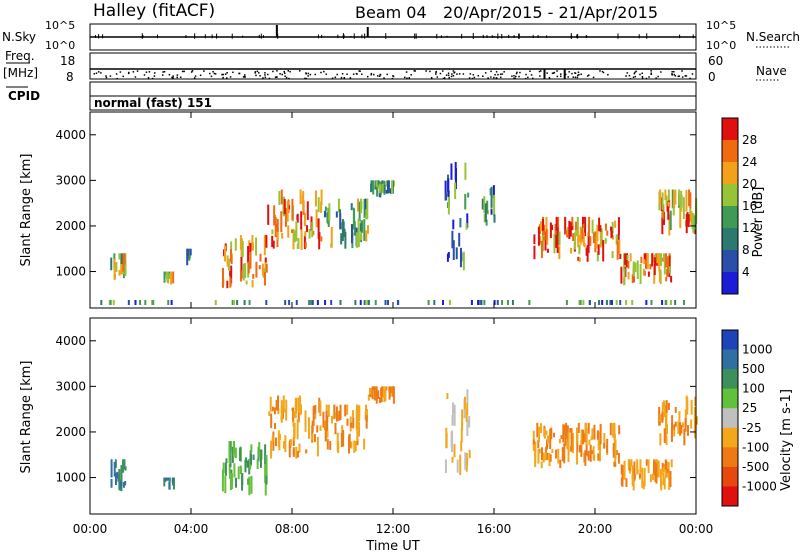  What do you see at coordinates (20, 56) in the screenshot?
I see `freq-label: Freq.` at bounding box center [20, 56].